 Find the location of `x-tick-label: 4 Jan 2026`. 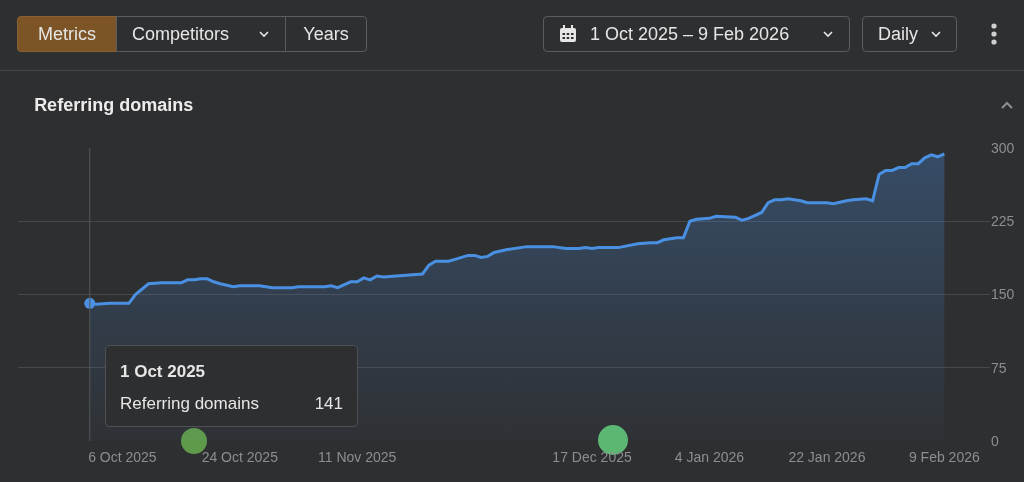

x-tick-label: 4 Jan 2026 is located at coordinates (709, 457).